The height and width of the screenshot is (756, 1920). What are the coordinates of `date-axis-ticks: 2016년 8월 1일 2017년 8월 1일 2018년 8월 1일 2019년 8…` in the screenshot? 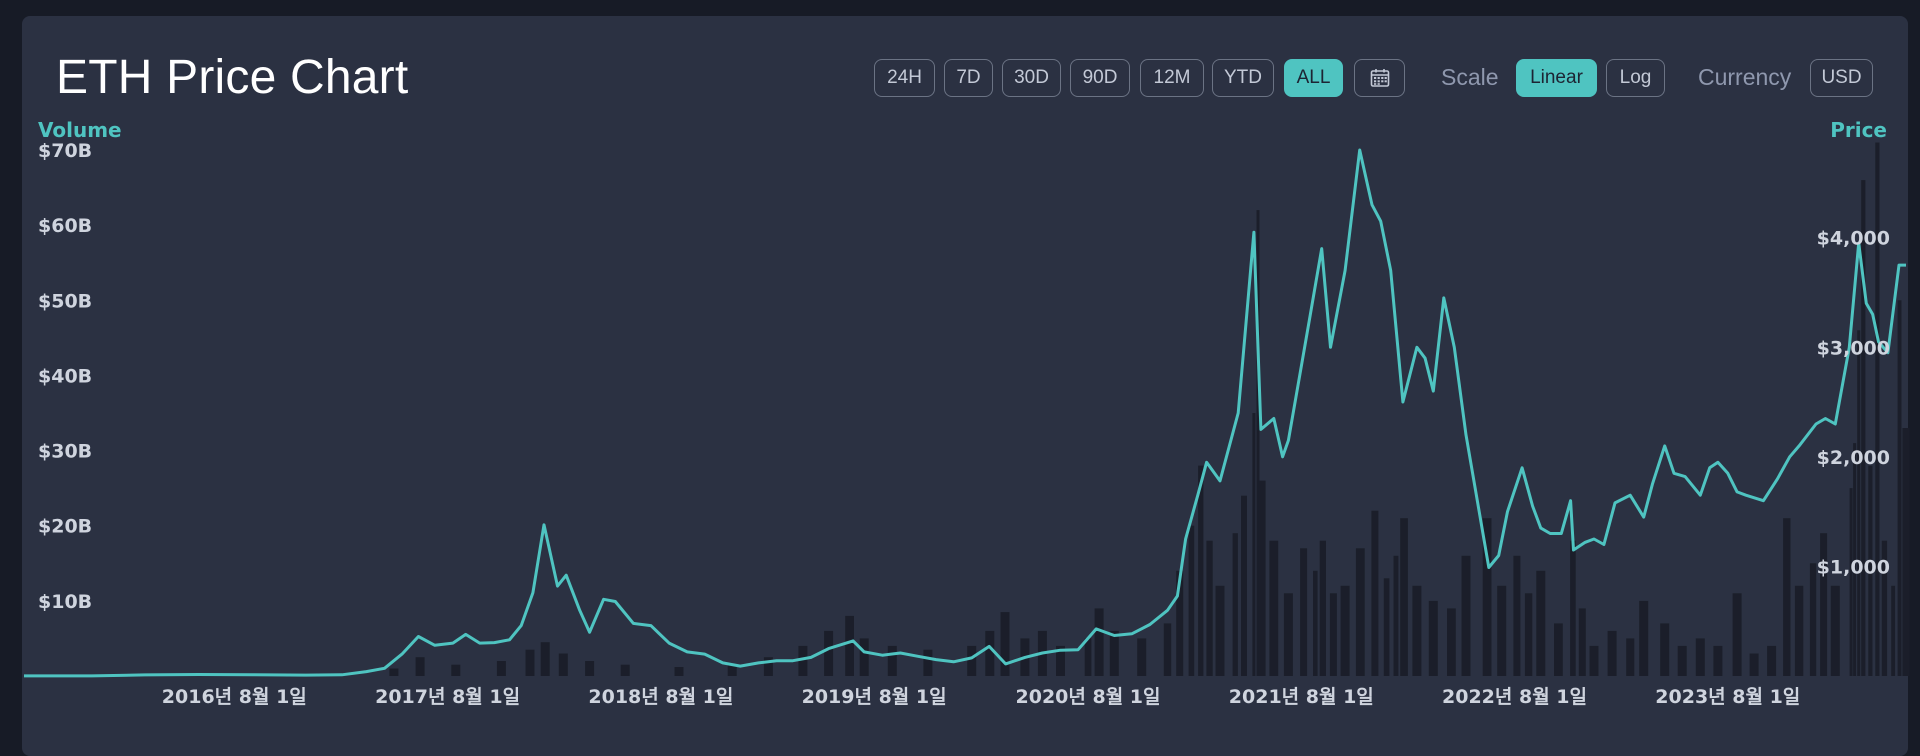 It's located at (981, 697).